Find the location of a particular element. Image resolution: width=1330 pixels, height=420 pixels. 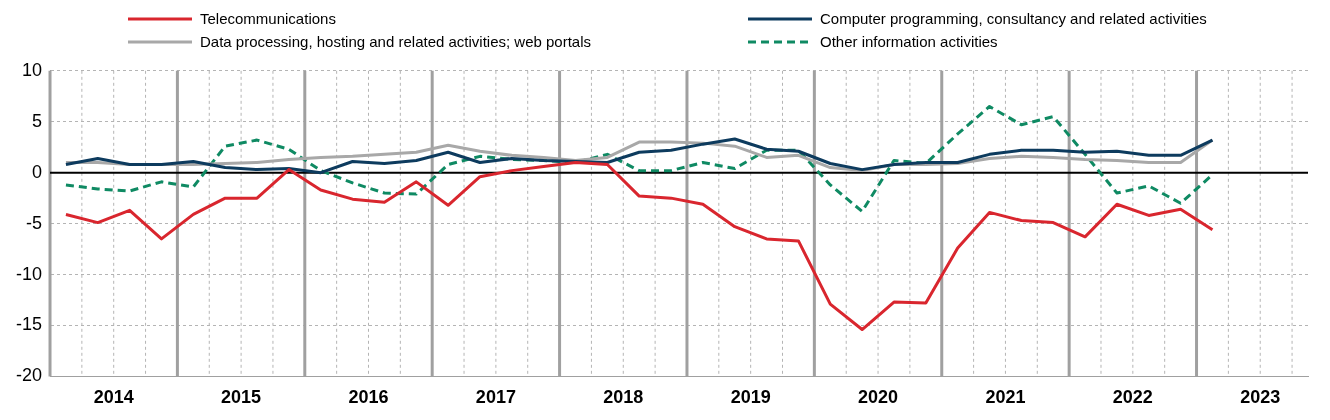

x-tick-label: 2015 is located at coordinates (241, 397).